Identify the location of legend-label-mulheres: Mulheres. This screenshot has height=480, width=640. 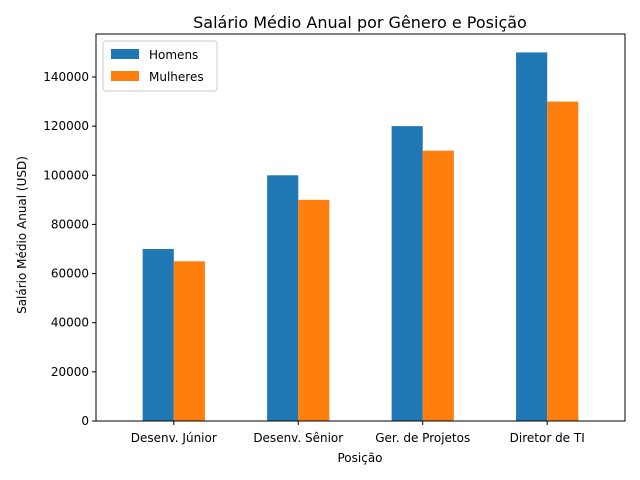
(176, 77).